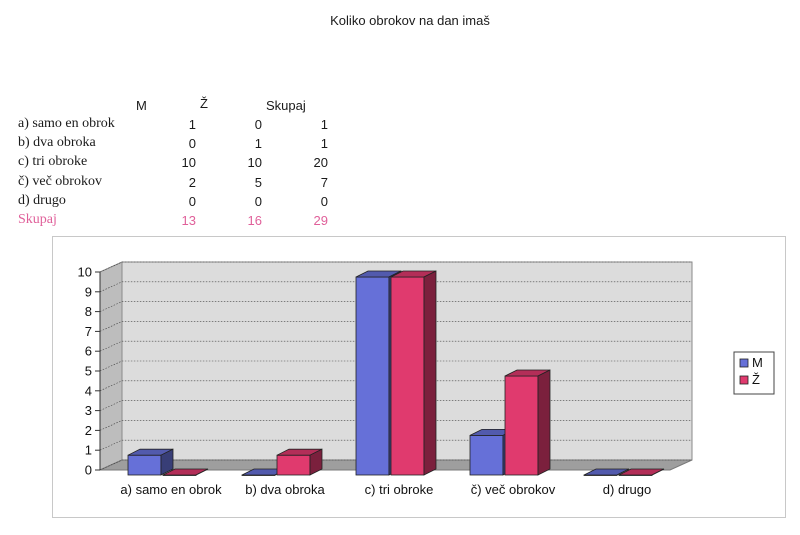  What do you see at coordinates (410, 20) in the screenshot?
I see `page-title: Koliko obrokov na dan imaš` at bounding box center [410, 20].